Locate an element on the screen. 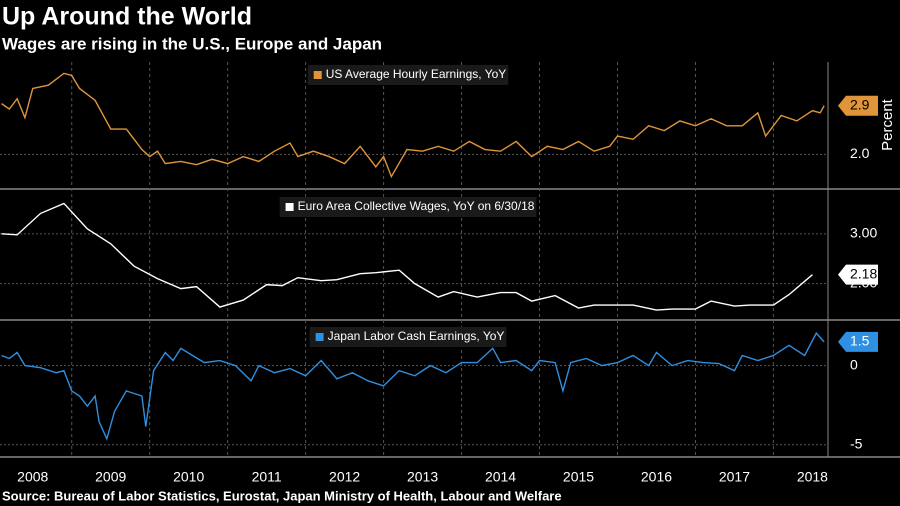 The image size is (900, 506). x-tick-label: 2017 is located at coordinates (734, 477).